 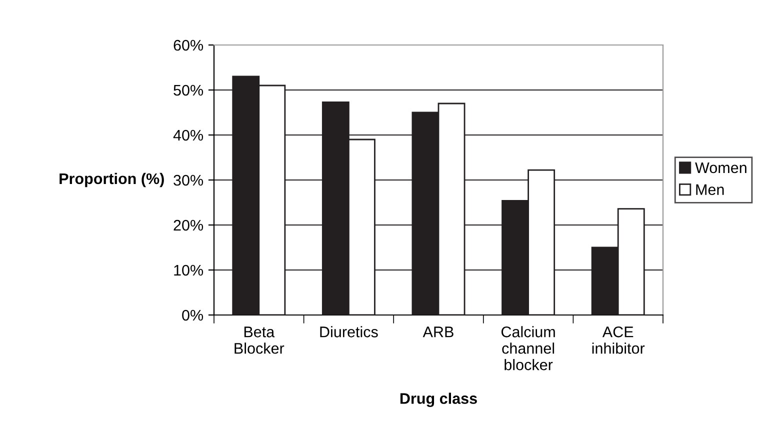 What do you see at coordinates (618, 340) in the screenshot?
I see `x-tick-label: ACE inhibitor` at bounding box center [618, 340].